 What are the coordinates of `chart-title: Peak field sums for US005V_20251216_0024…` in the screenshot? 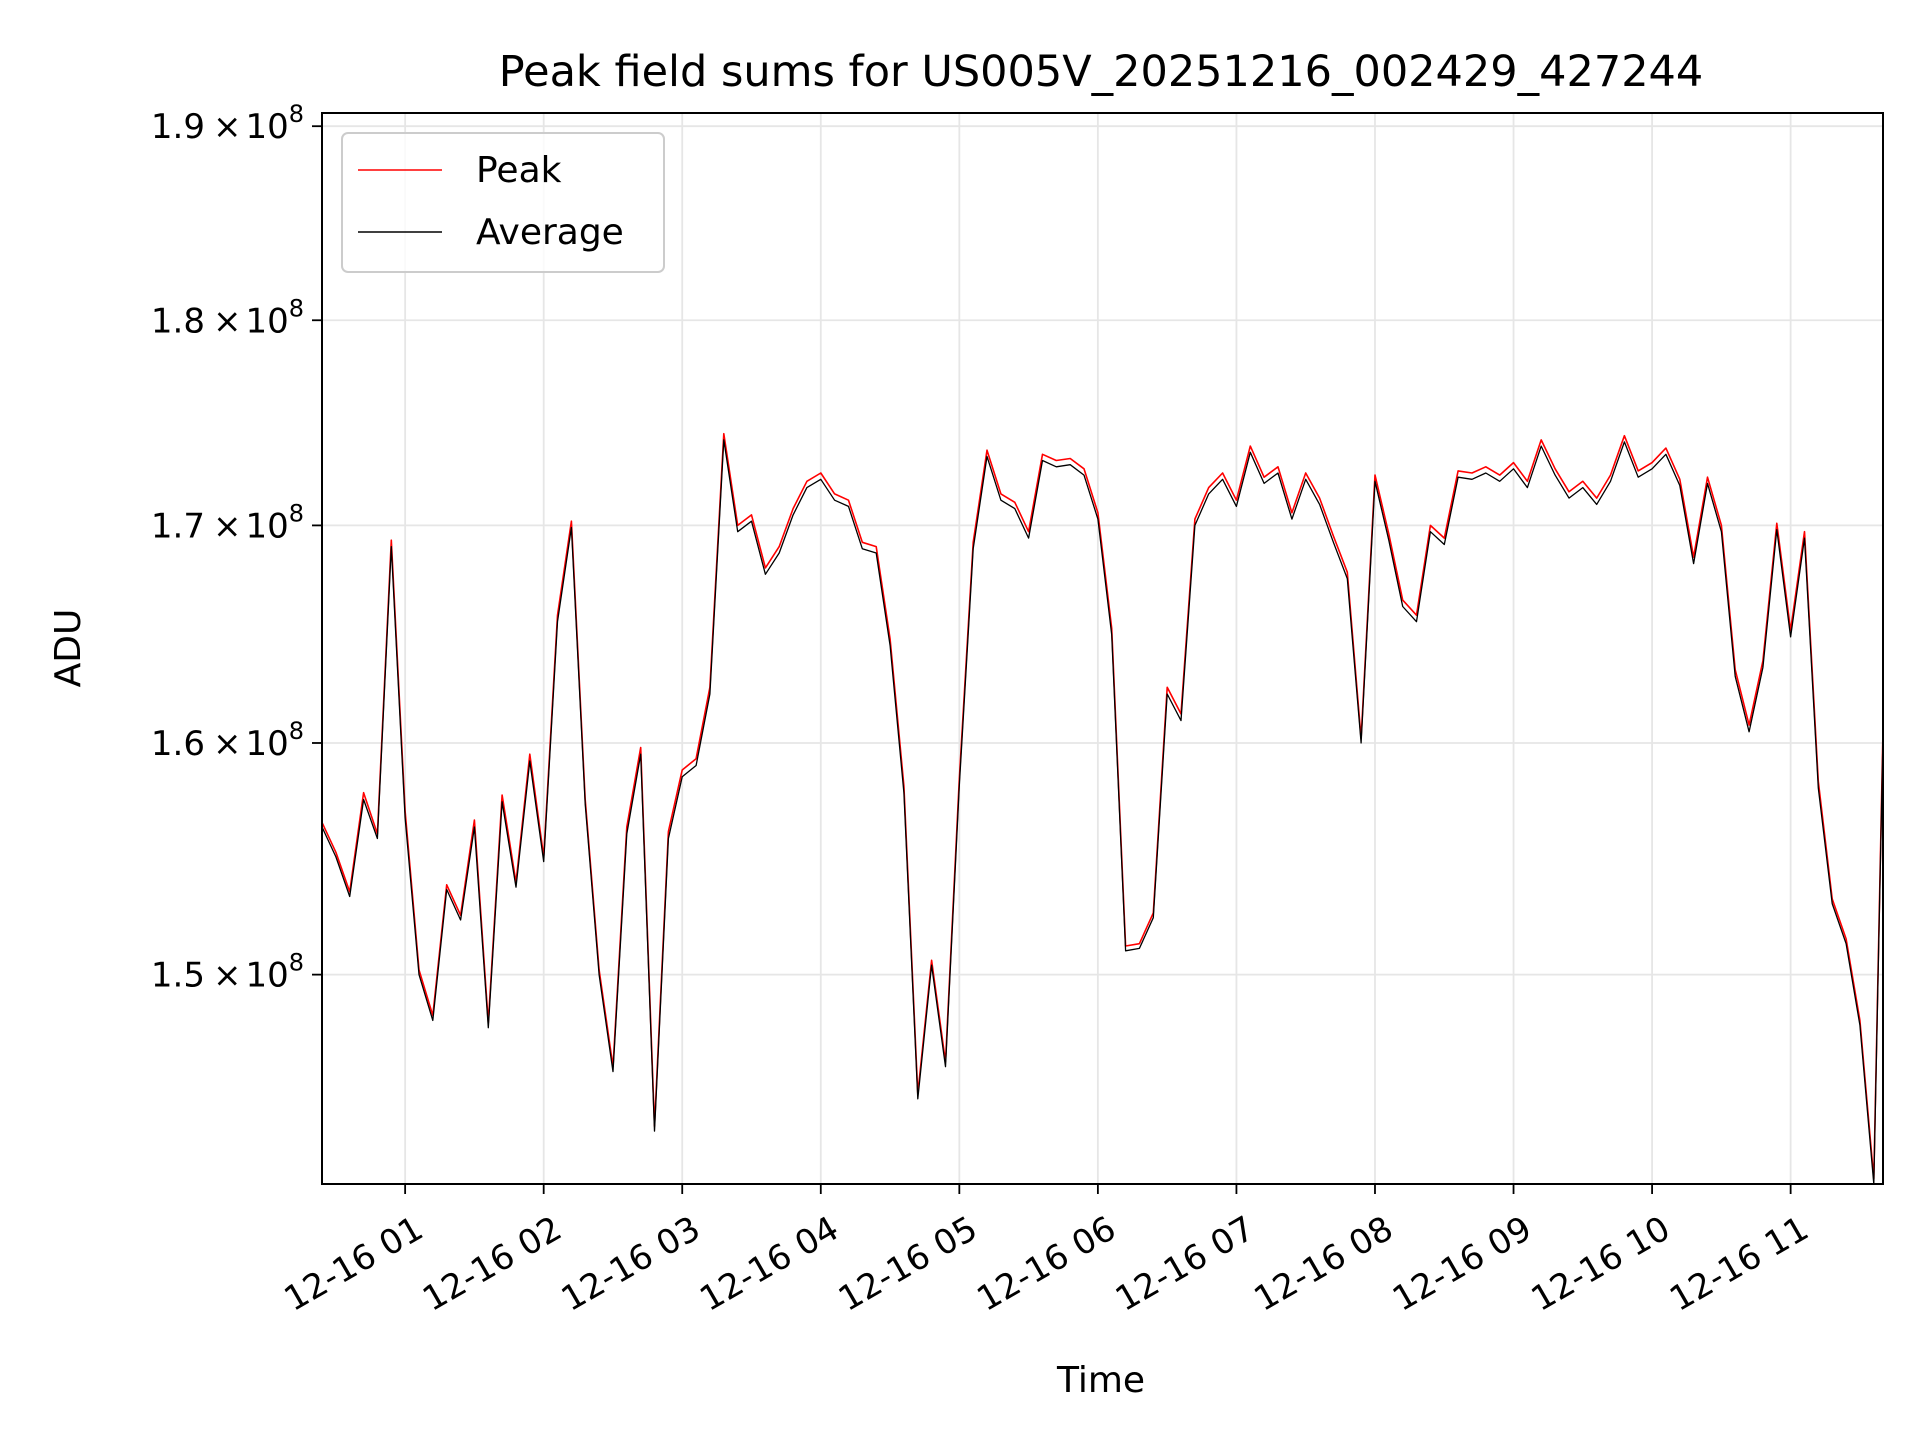 It's located at (1101, 72).